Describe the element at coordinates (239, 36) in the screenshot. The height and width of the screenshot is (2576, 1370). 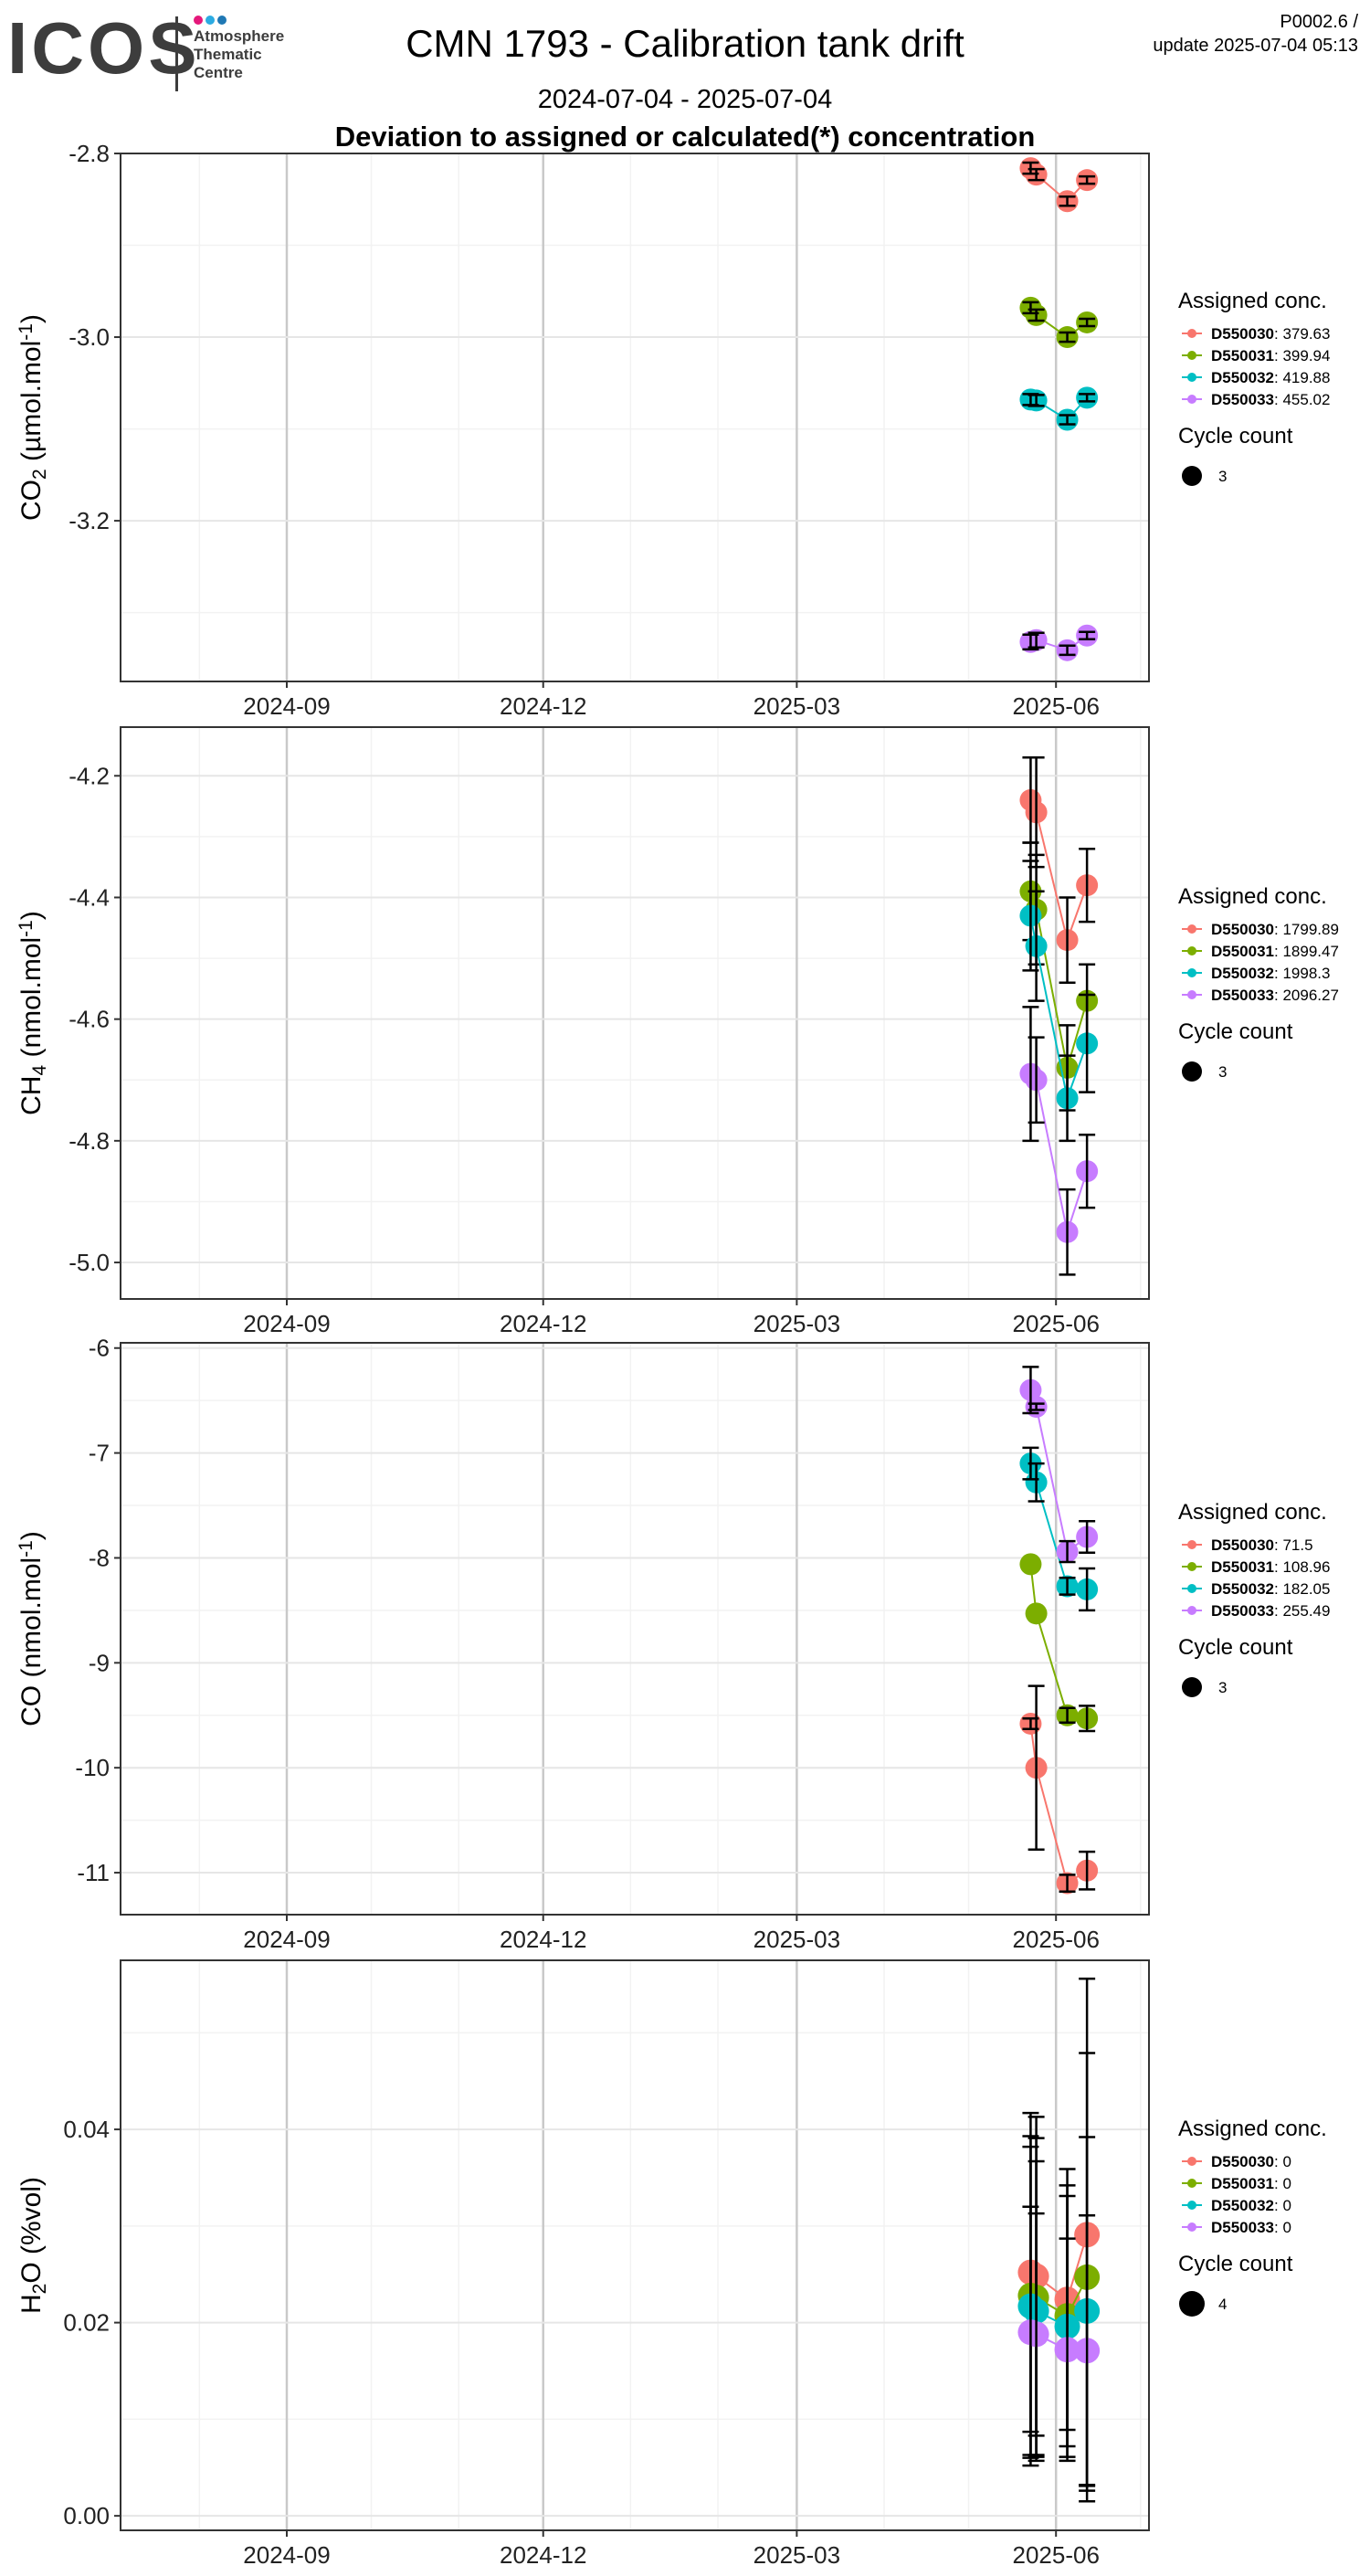
I see `logo-sub-line-1: Atmosphere` at that location.